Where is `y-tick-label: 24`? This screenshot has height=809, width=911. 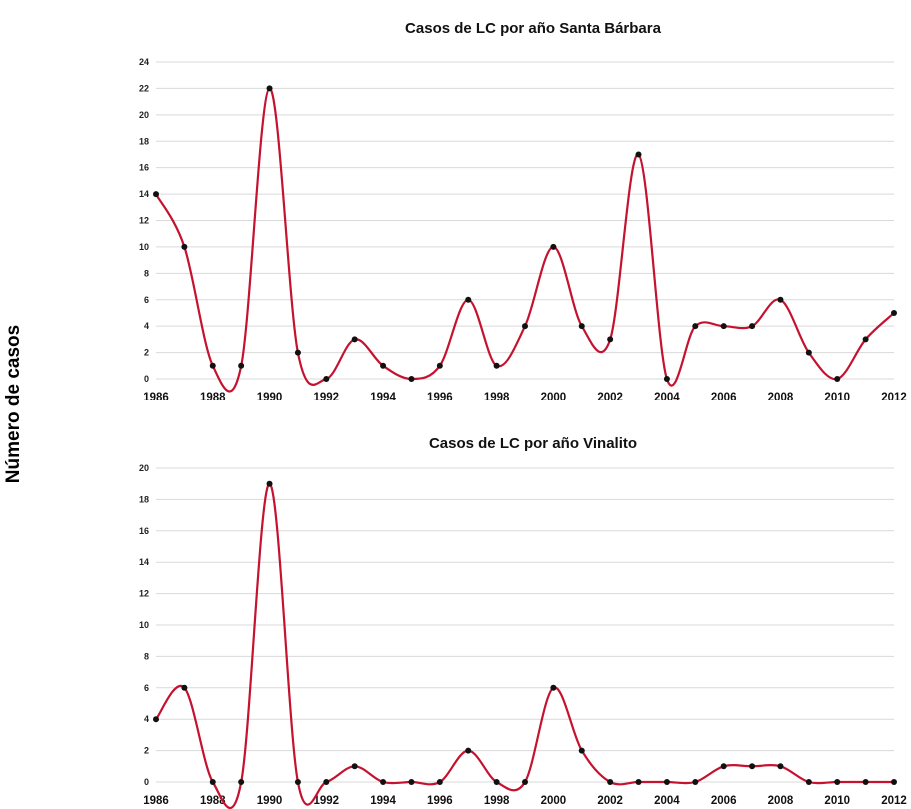 y-tick-label: 24 is located at coordinates (144, 62).